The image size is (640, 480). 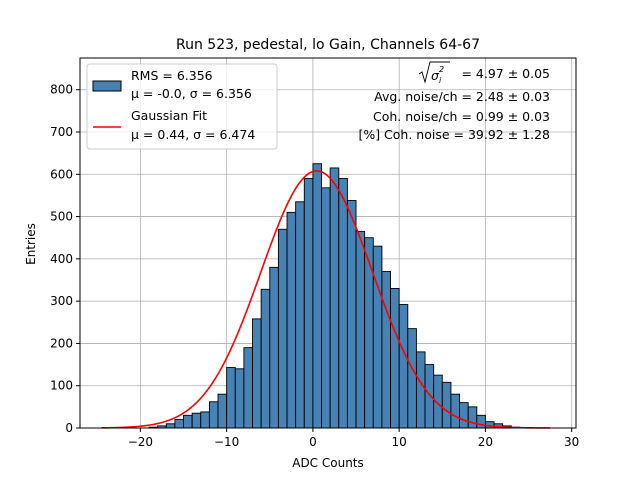 I want to click on y-tick-label: 600, so click(x=61, y=174).